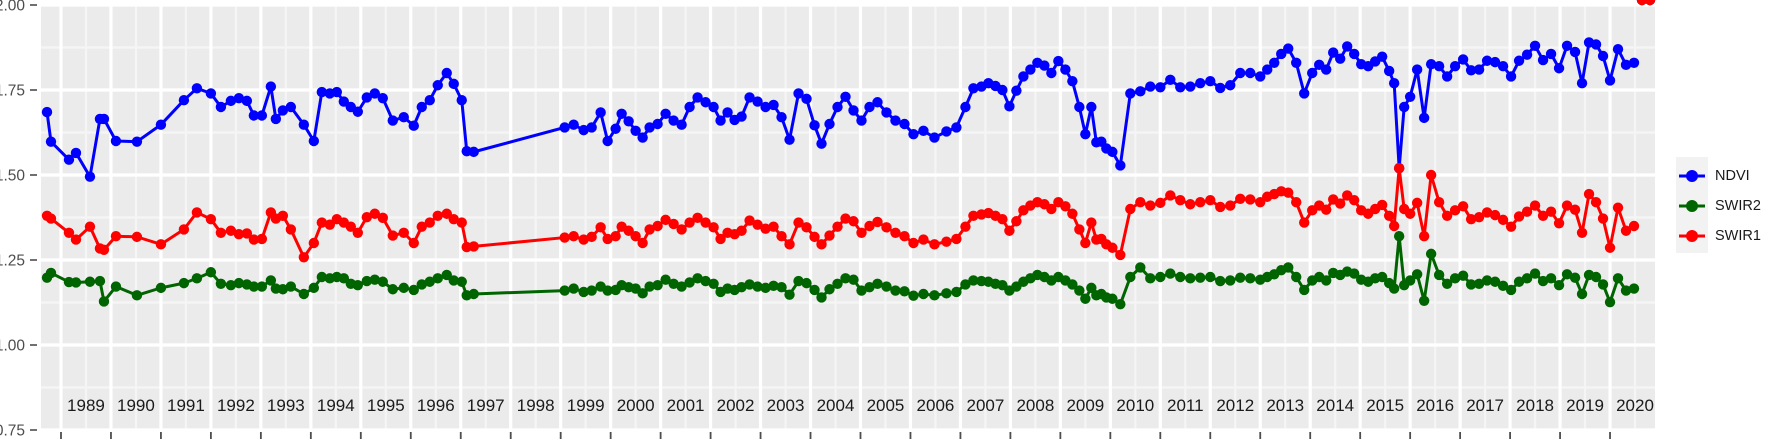  What do you see at coordinates (1738, 206) in the screenshot?
I see `legend-label: SWIR2` at bounding box center [1738, 206].